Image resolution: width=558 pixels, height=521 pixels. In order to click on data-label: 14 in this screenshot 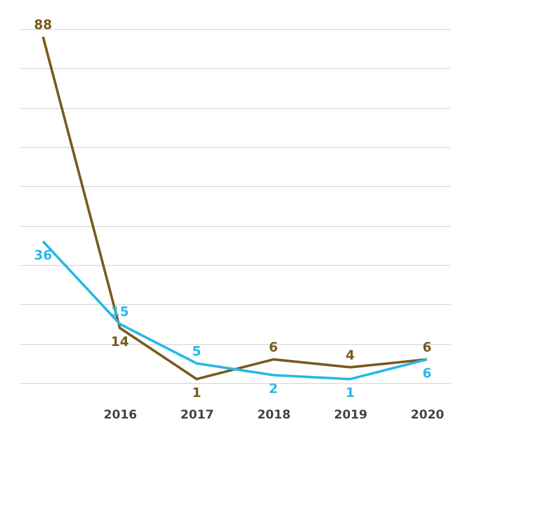, I will do `click(119, 342)`.